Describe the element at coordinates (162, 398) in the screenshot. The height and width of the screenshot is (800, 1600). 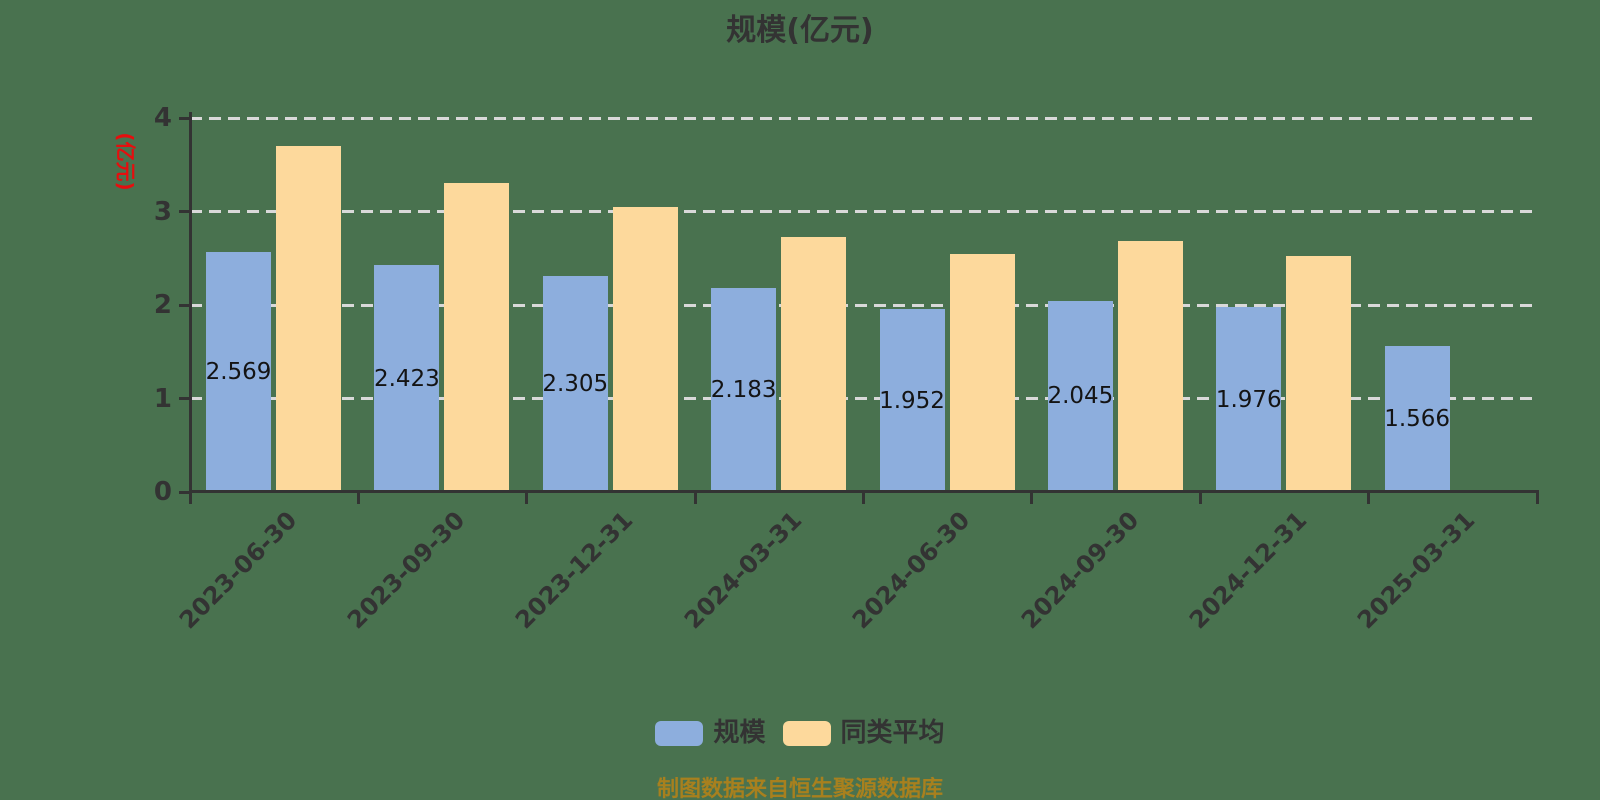
I see `y-axis-tick-label: 1` at that location.